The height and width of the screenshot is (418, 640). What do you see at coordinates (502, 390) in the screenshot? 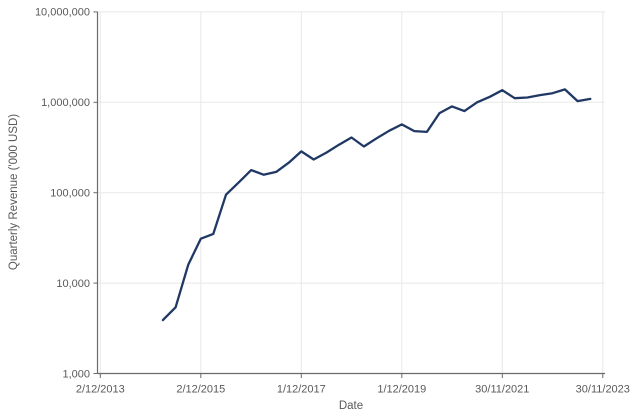
I see `x-axis-tick-label: 30/11/2021` at bounding box center [502, 390].